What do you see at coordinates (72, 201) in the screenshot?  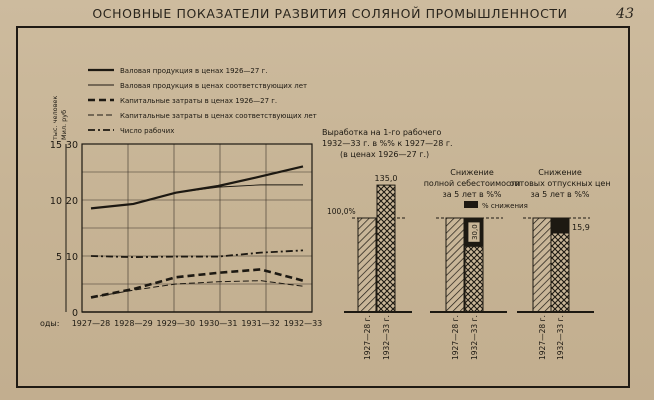 I see `y-tick-label: 20` at bounding box center [72, 201].